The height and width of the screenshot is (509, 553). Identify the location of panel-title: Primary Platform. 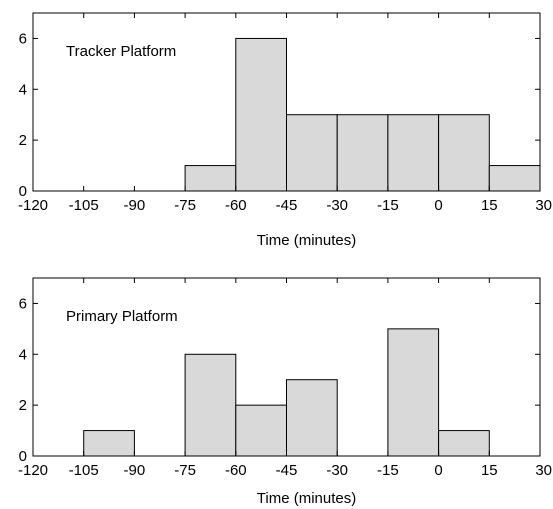
(122, 316).